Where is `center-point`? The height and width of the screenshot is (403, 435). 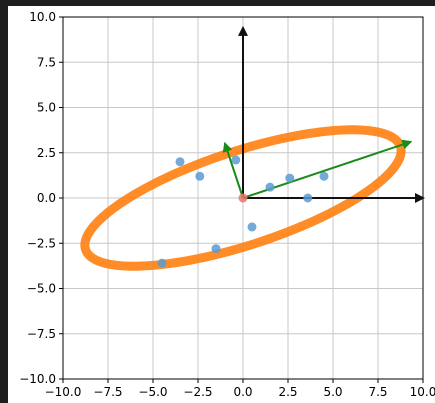 center-point is located at coordinates (243, 198).